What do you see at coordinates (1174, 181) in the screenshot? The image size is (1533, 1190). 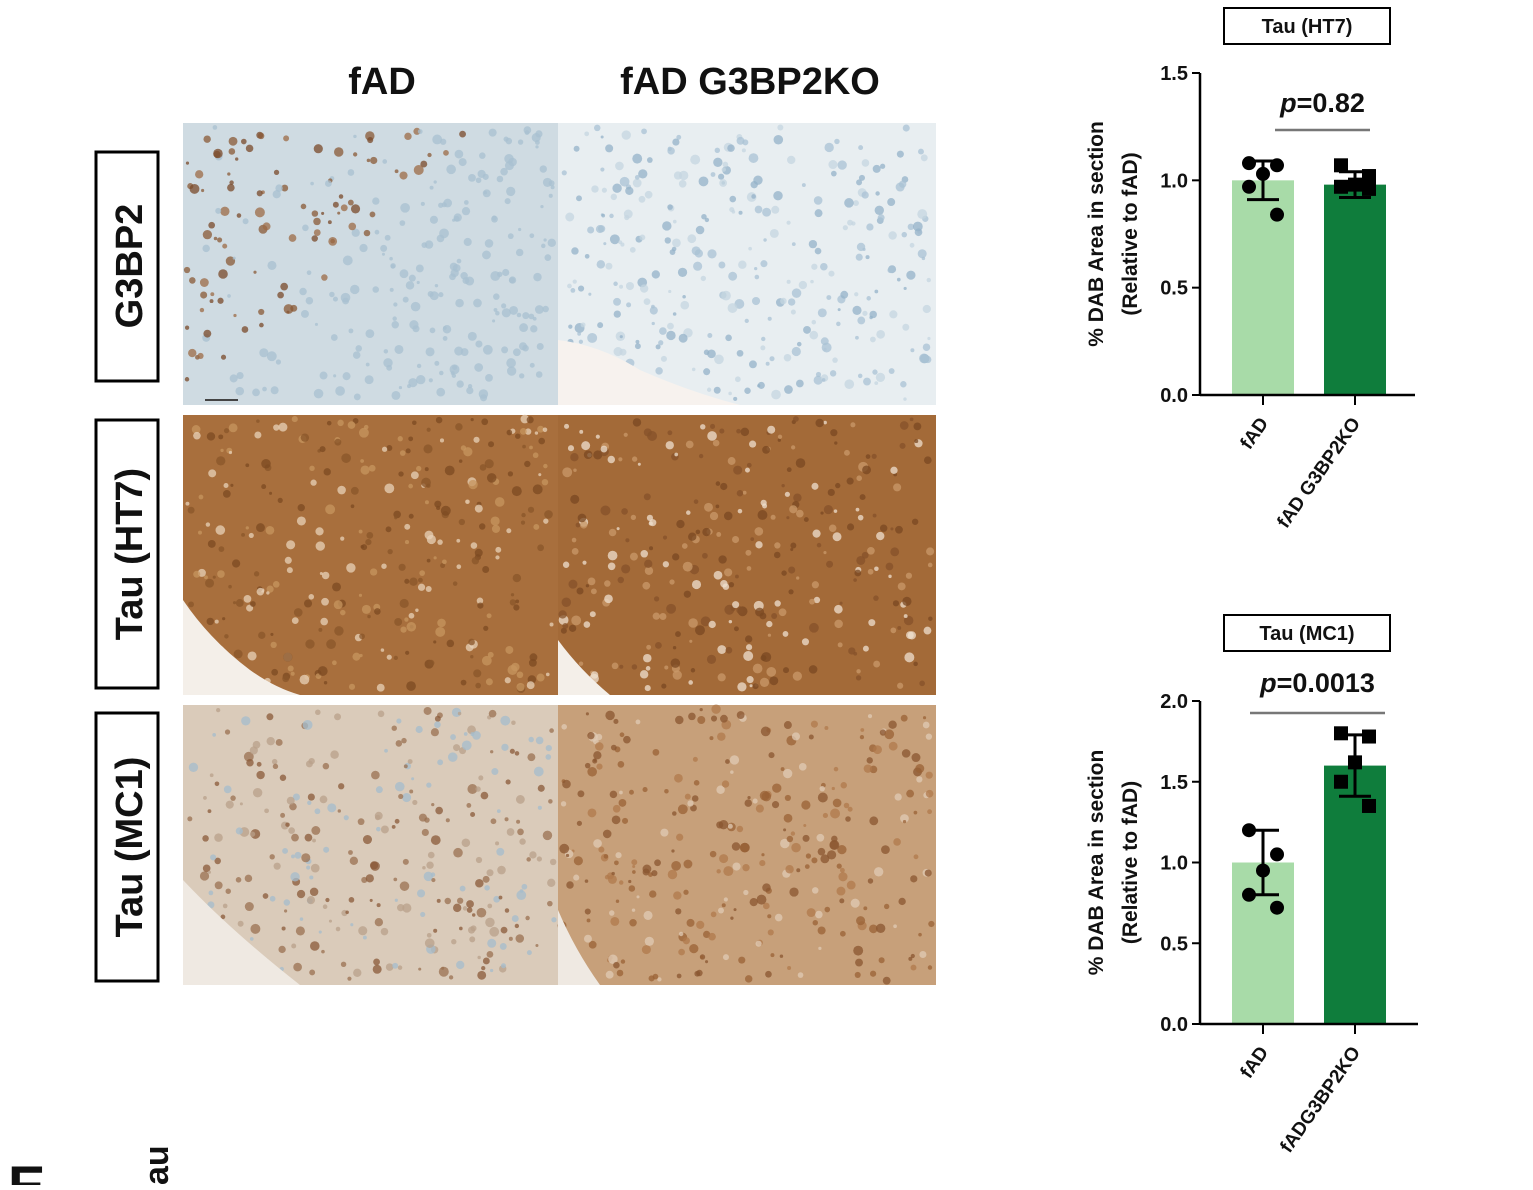 I see `y-tick-label: 1.0` at bounding box center [1174, 181].